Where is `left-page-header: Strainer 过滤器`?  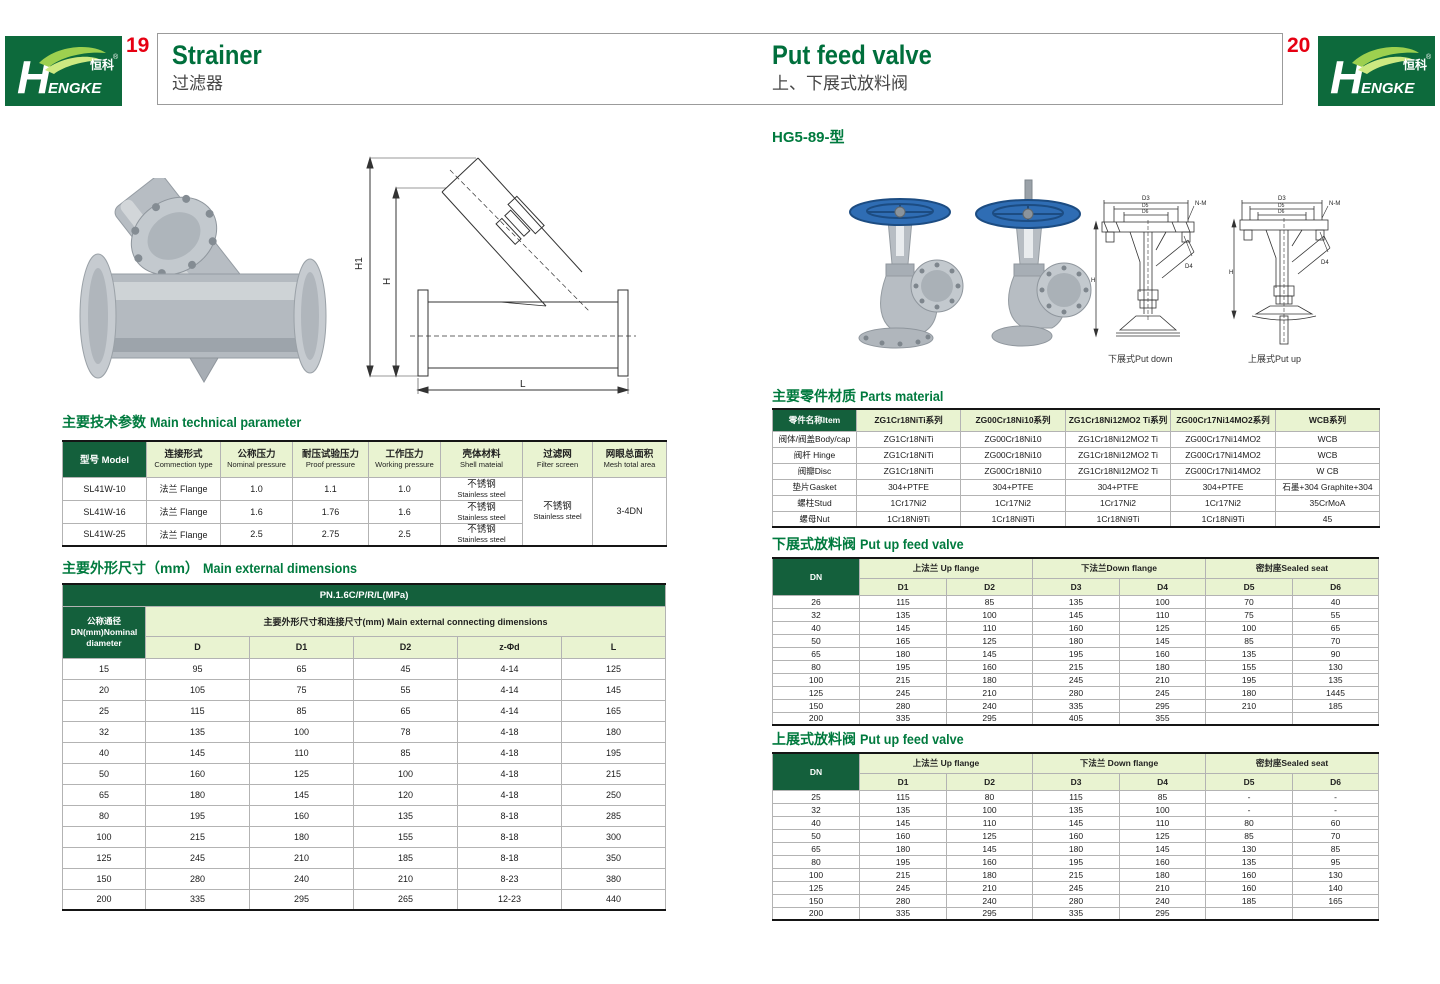 left-page-header: Strainer 过滤器 is located at coordinates (223, 67).